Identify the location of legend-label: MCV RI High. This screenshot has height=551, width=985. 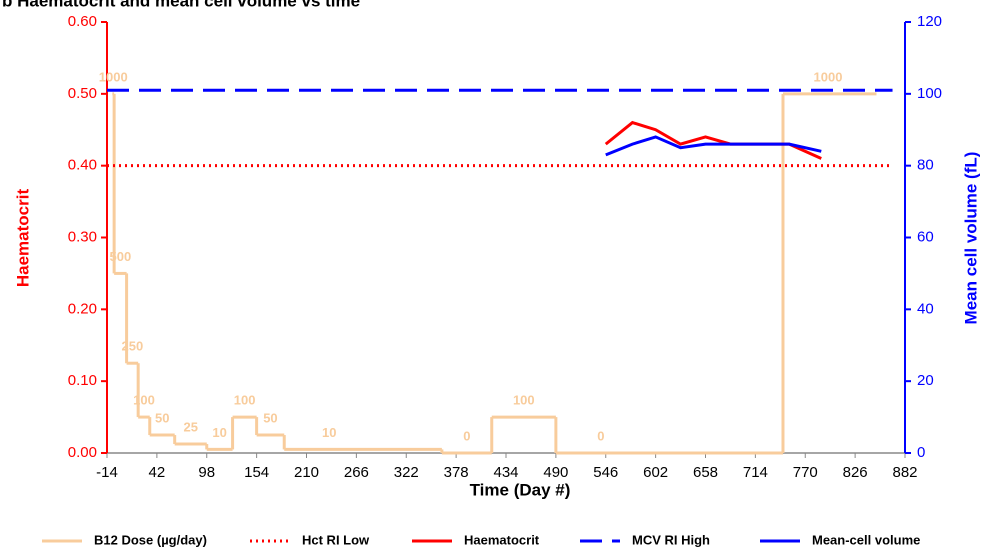
(671, 539).